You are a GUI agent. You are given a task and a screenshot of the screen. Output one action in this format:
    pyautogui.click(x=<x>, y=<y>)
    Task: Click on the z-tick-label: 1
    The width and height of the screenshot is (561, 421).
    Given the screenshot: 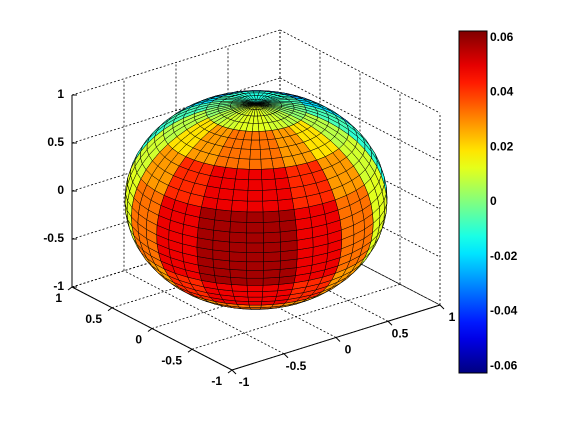 What is the action you would take?
    pyautogui.click(x=60, y=94)
    